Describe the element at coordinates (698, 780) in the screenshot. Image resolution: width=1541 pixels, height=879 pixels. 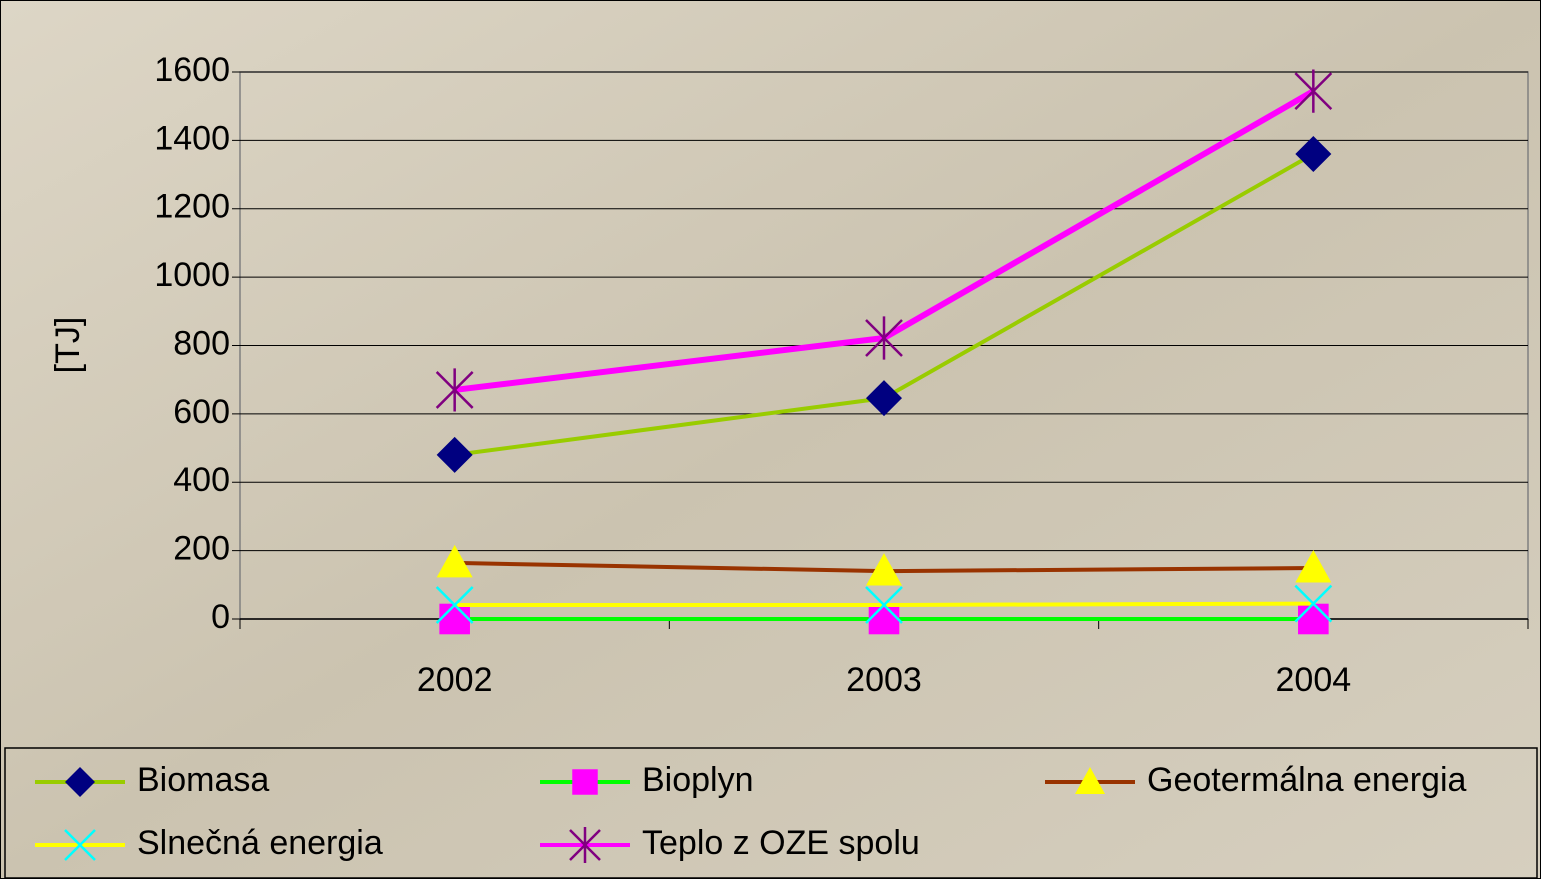
I see `legend-label: Bioplyn` at that location.